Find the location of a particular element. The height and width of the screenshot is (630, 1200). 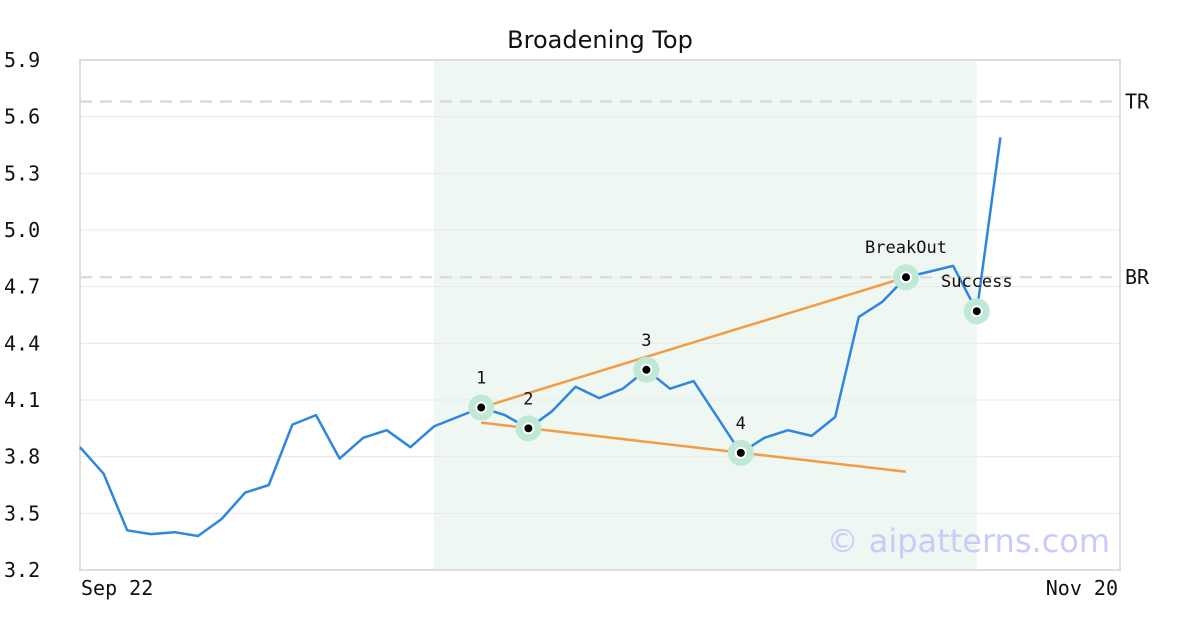

y-tick-label: 3.2 is located at coordinates (22, 570).